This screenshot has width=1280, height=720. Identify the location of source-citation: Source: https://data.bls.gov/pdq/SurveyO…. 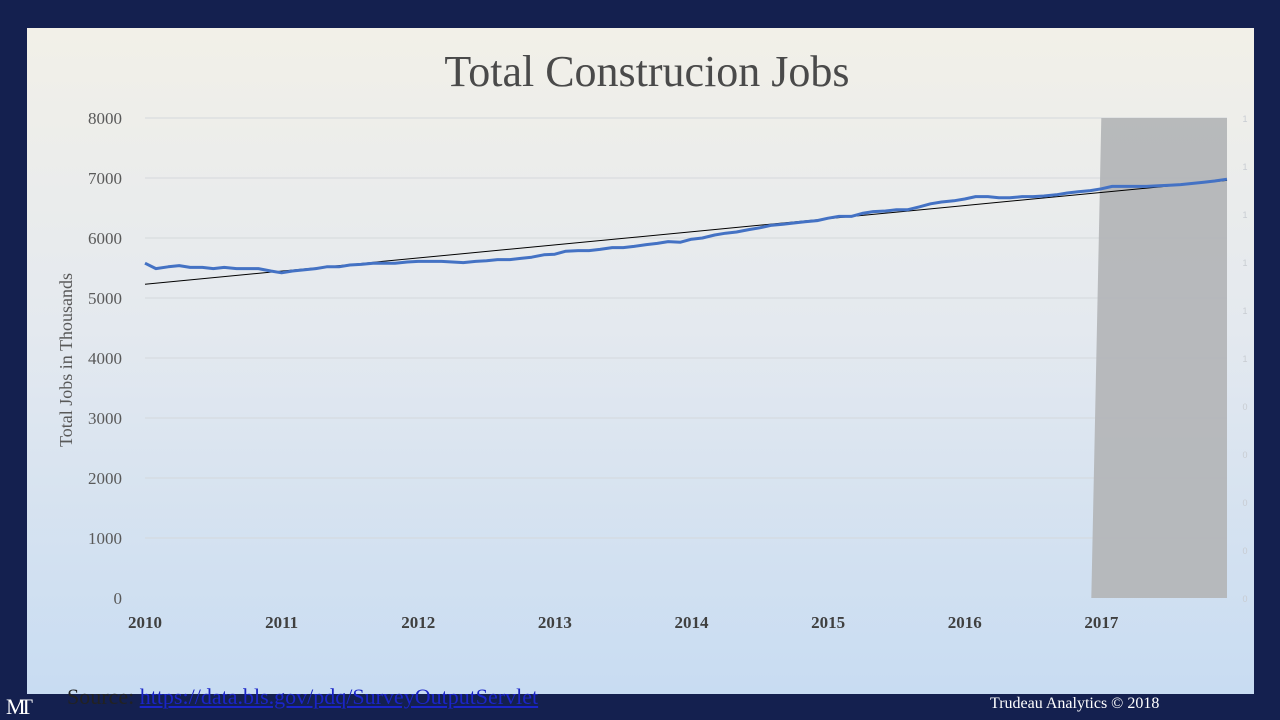
(302, 697).